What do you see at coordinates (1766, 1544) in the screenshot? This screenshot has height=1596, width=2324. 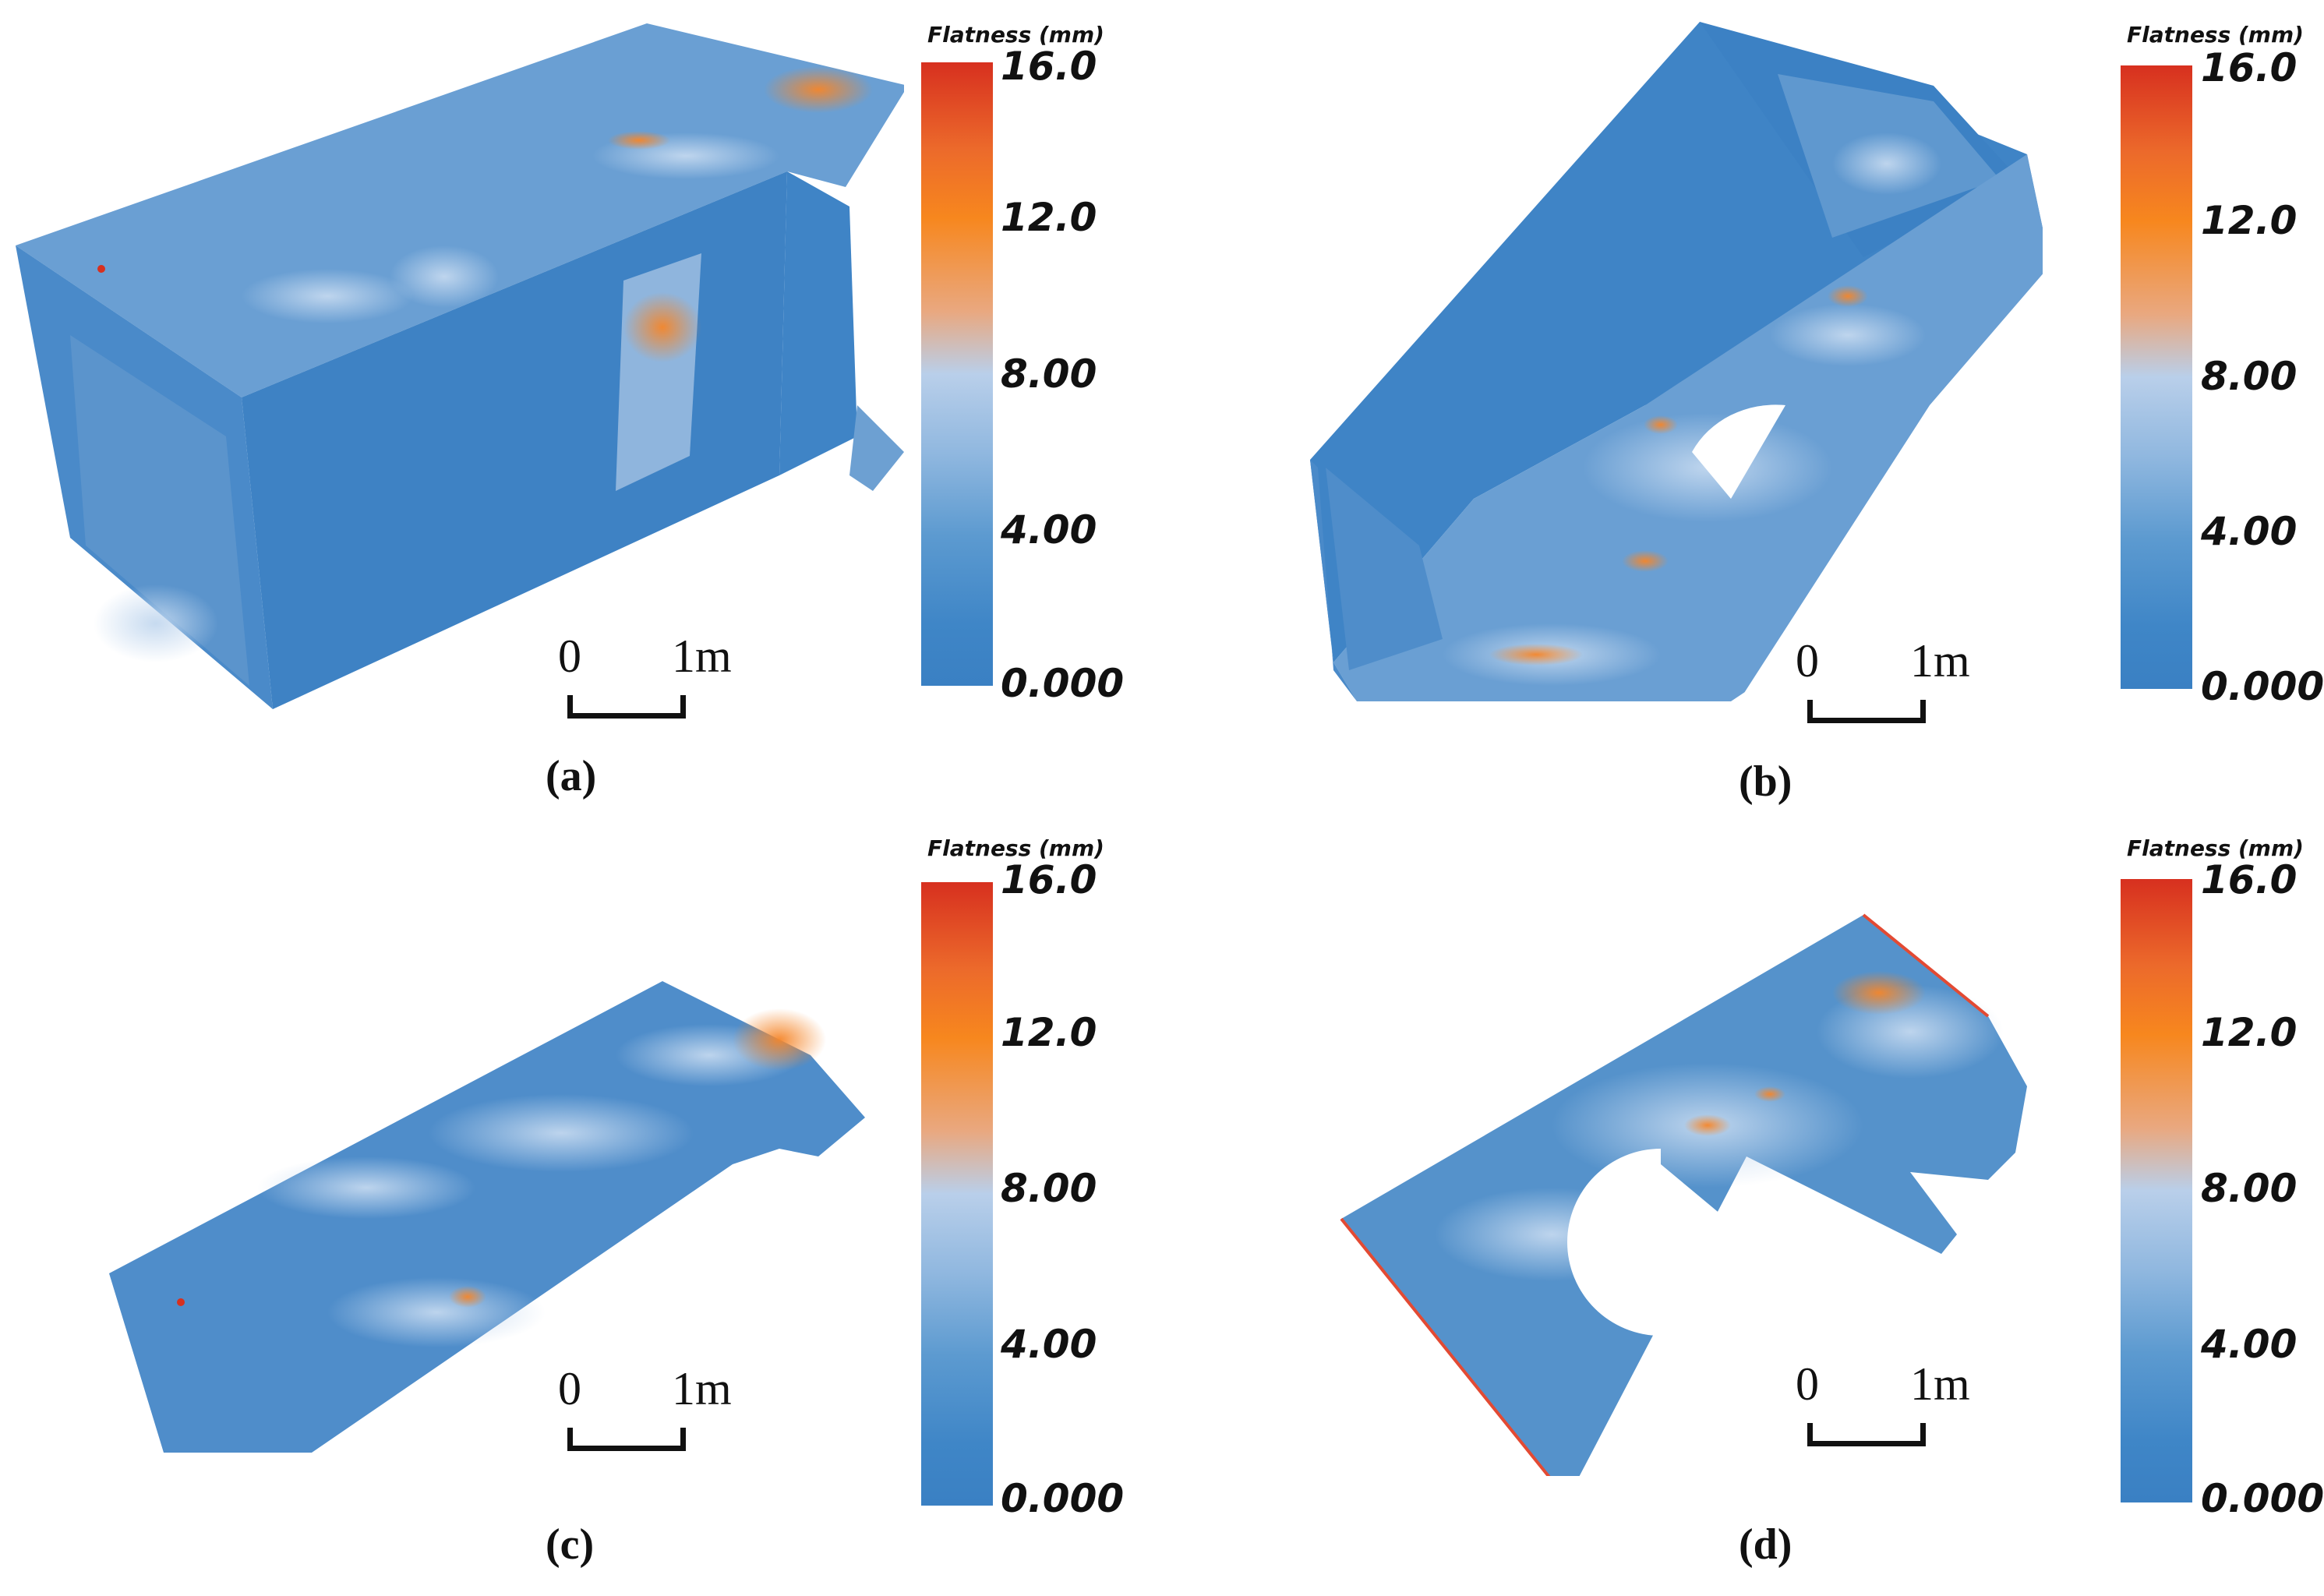 I see `panel-caption: (d)` at bounding box center [1766, 1544].